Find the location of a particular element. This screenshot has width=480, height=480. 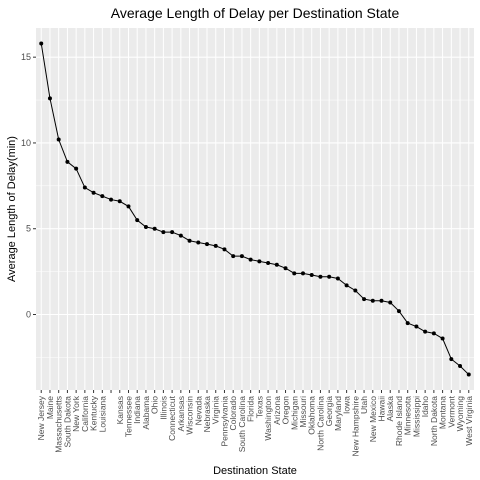

x-tick-label: Georgia is located at coordinates (329, 411).